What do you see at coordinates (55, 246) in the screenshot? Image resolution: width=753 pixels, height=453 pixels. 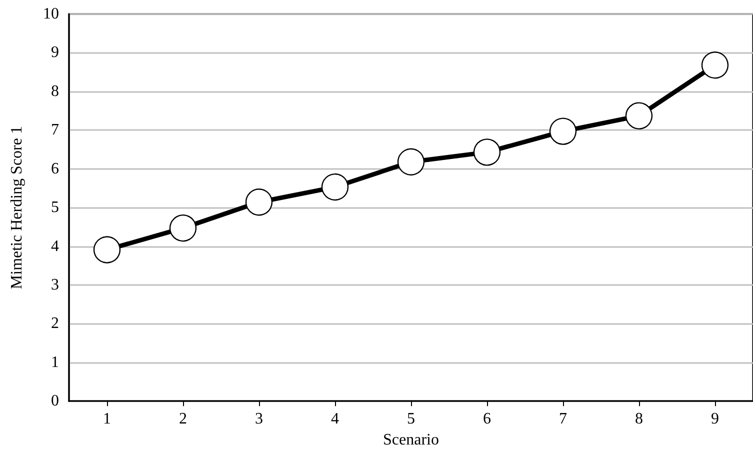 I see `y-tick-label: 4` at bounding box center [55, 246].